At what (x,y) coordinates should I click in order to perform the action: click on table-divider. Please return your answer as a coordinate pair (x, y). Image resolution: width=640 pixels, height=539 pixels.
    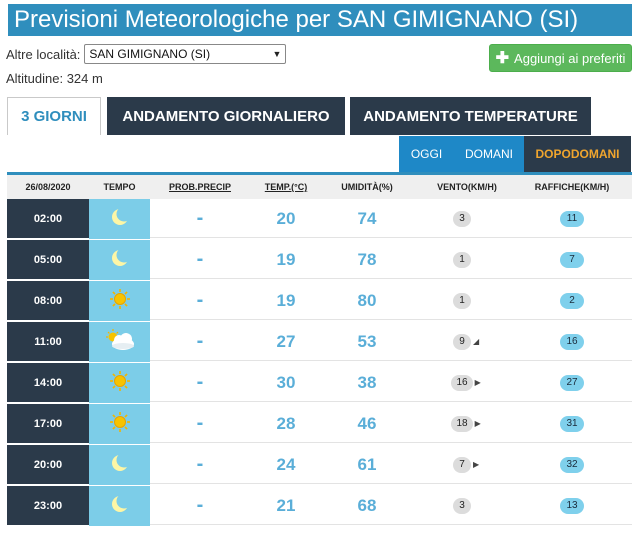
    Looking at the image, I should click on (319, 173).